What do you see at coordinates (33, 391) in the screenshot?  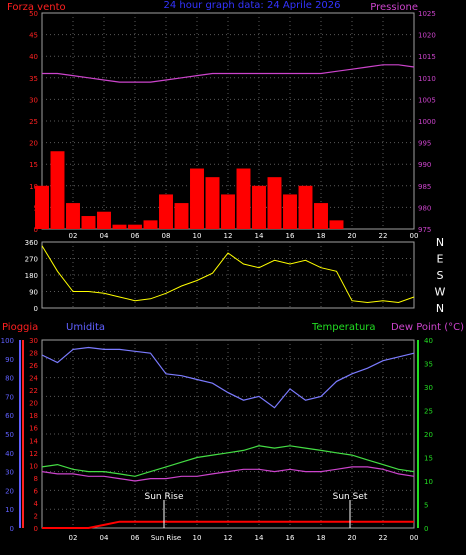 I see `rain-tick-label: 22` at bounding box center [33, 391].